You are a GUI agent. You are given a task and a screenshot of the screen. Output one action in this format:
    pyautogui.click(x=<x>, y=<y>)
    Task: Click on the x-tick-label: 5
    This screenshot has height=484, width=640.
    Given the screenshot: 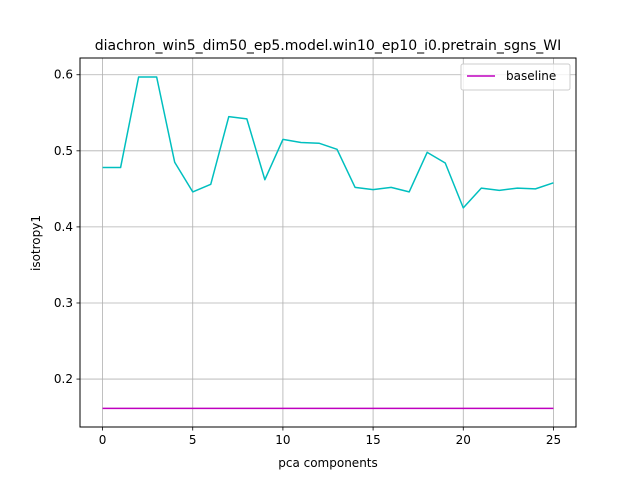 What is the action you would take?
    pyautogui.click(x=193, y=440)
    